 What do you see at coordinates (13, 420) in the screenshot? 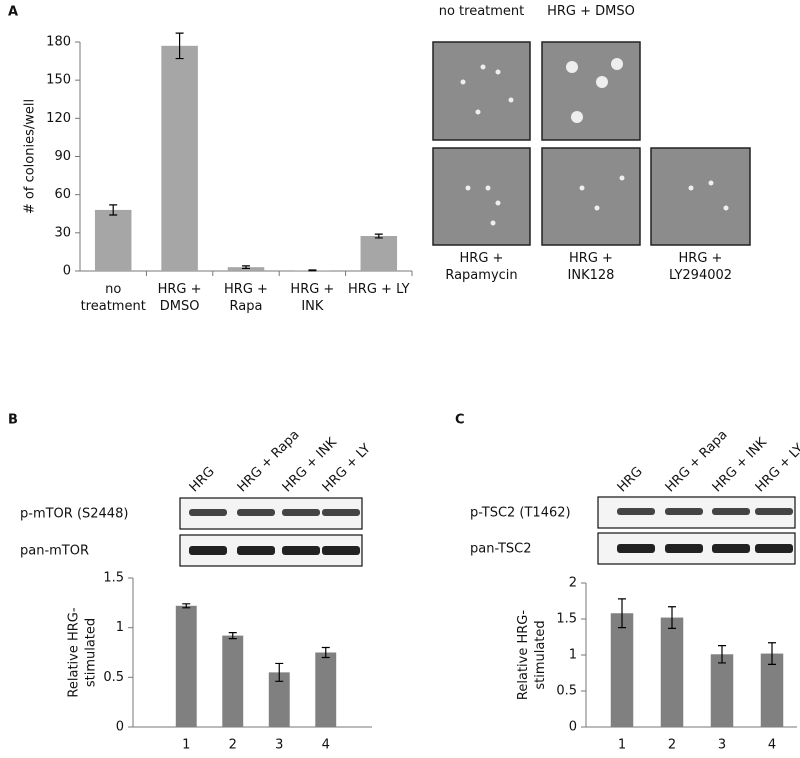
I see `panel-label: B` at bounding box center [13, 420].